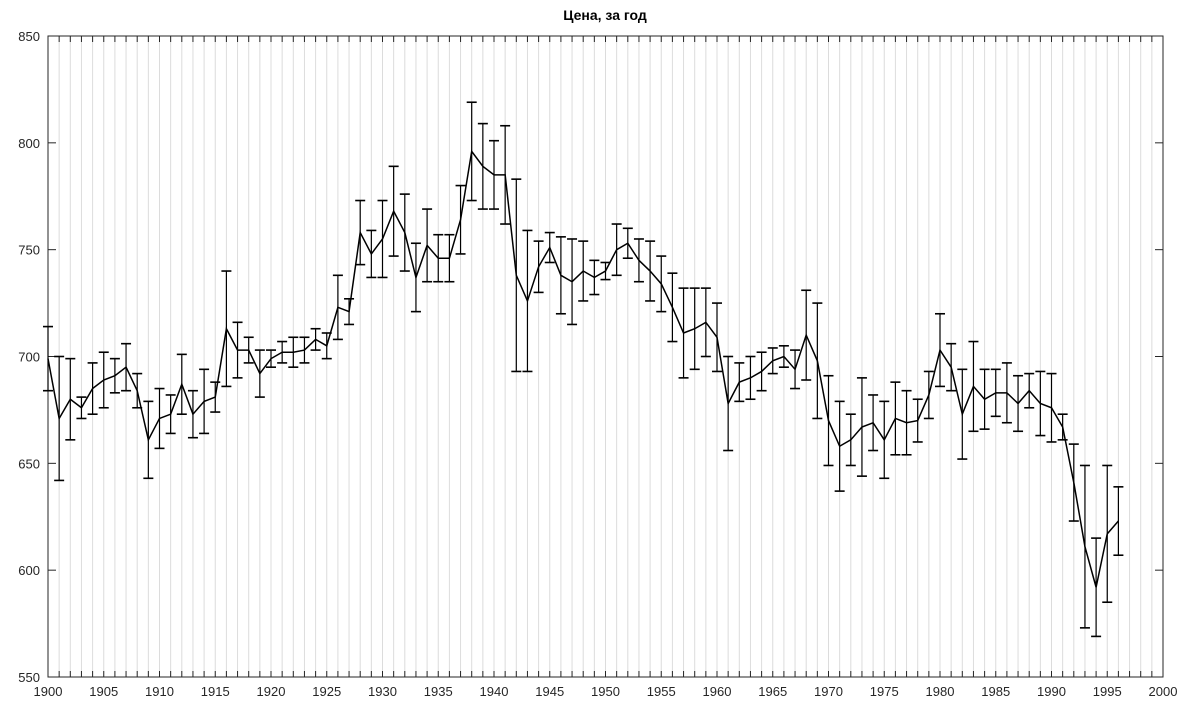 The height and width of the screenshot is (704, 1189). I want to click on x-tick-label: 1905, so click(103, 691).